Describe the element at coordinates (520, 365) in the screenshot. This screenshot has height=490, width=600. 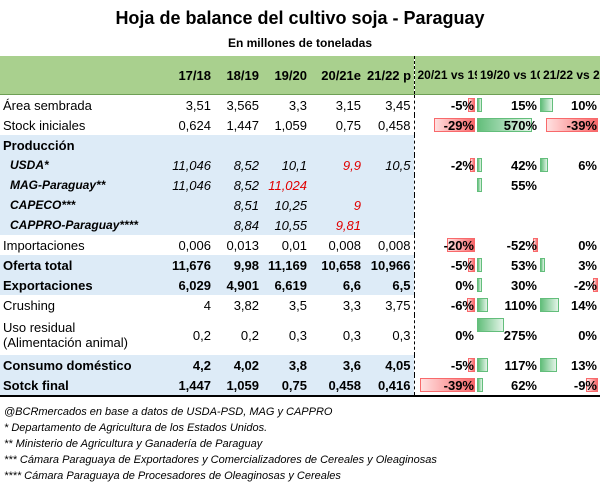
I see `variation-text: 117%` at that location.